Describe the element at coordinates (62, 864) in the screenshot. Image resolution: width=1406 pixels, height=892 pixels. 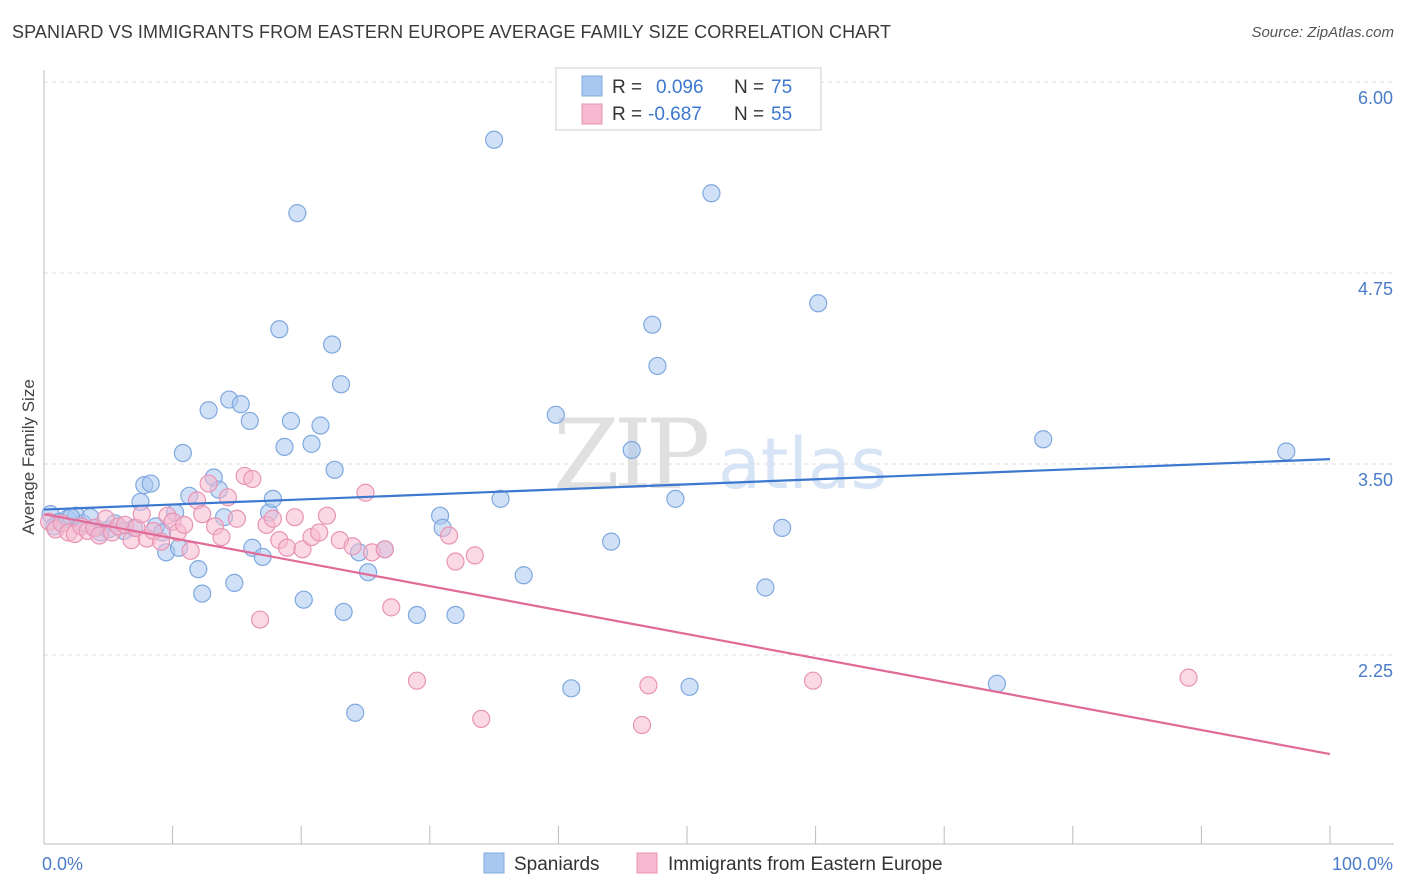
I see `x-tick-label-min: 0.0%` at that location.